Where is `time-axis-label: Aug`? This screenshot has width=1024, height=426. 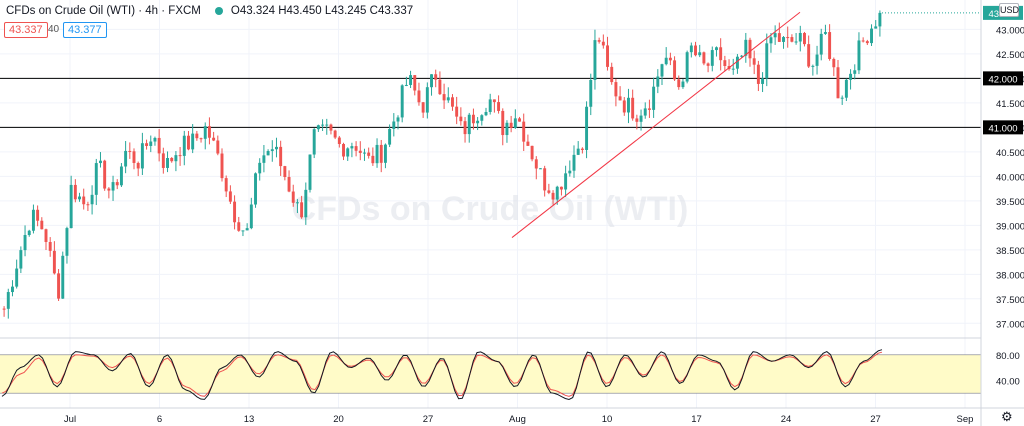 time-axis-label: Aug is located at coordinates (517, 419).